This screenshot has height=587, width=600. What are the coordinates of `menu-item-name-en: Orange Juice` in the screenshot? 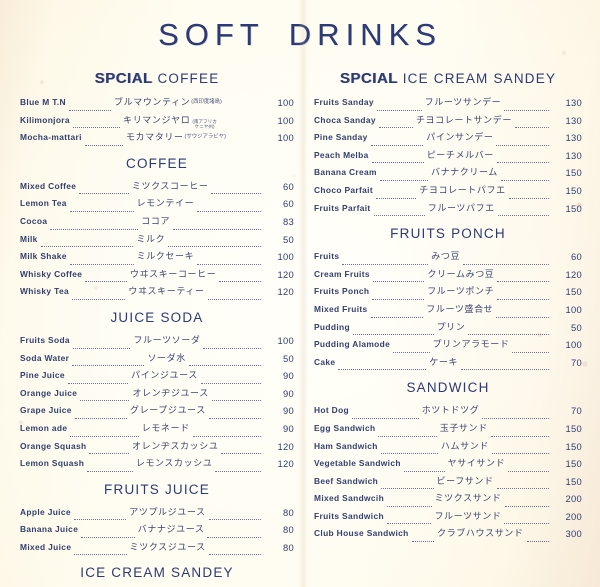 It's located at (49, 392).